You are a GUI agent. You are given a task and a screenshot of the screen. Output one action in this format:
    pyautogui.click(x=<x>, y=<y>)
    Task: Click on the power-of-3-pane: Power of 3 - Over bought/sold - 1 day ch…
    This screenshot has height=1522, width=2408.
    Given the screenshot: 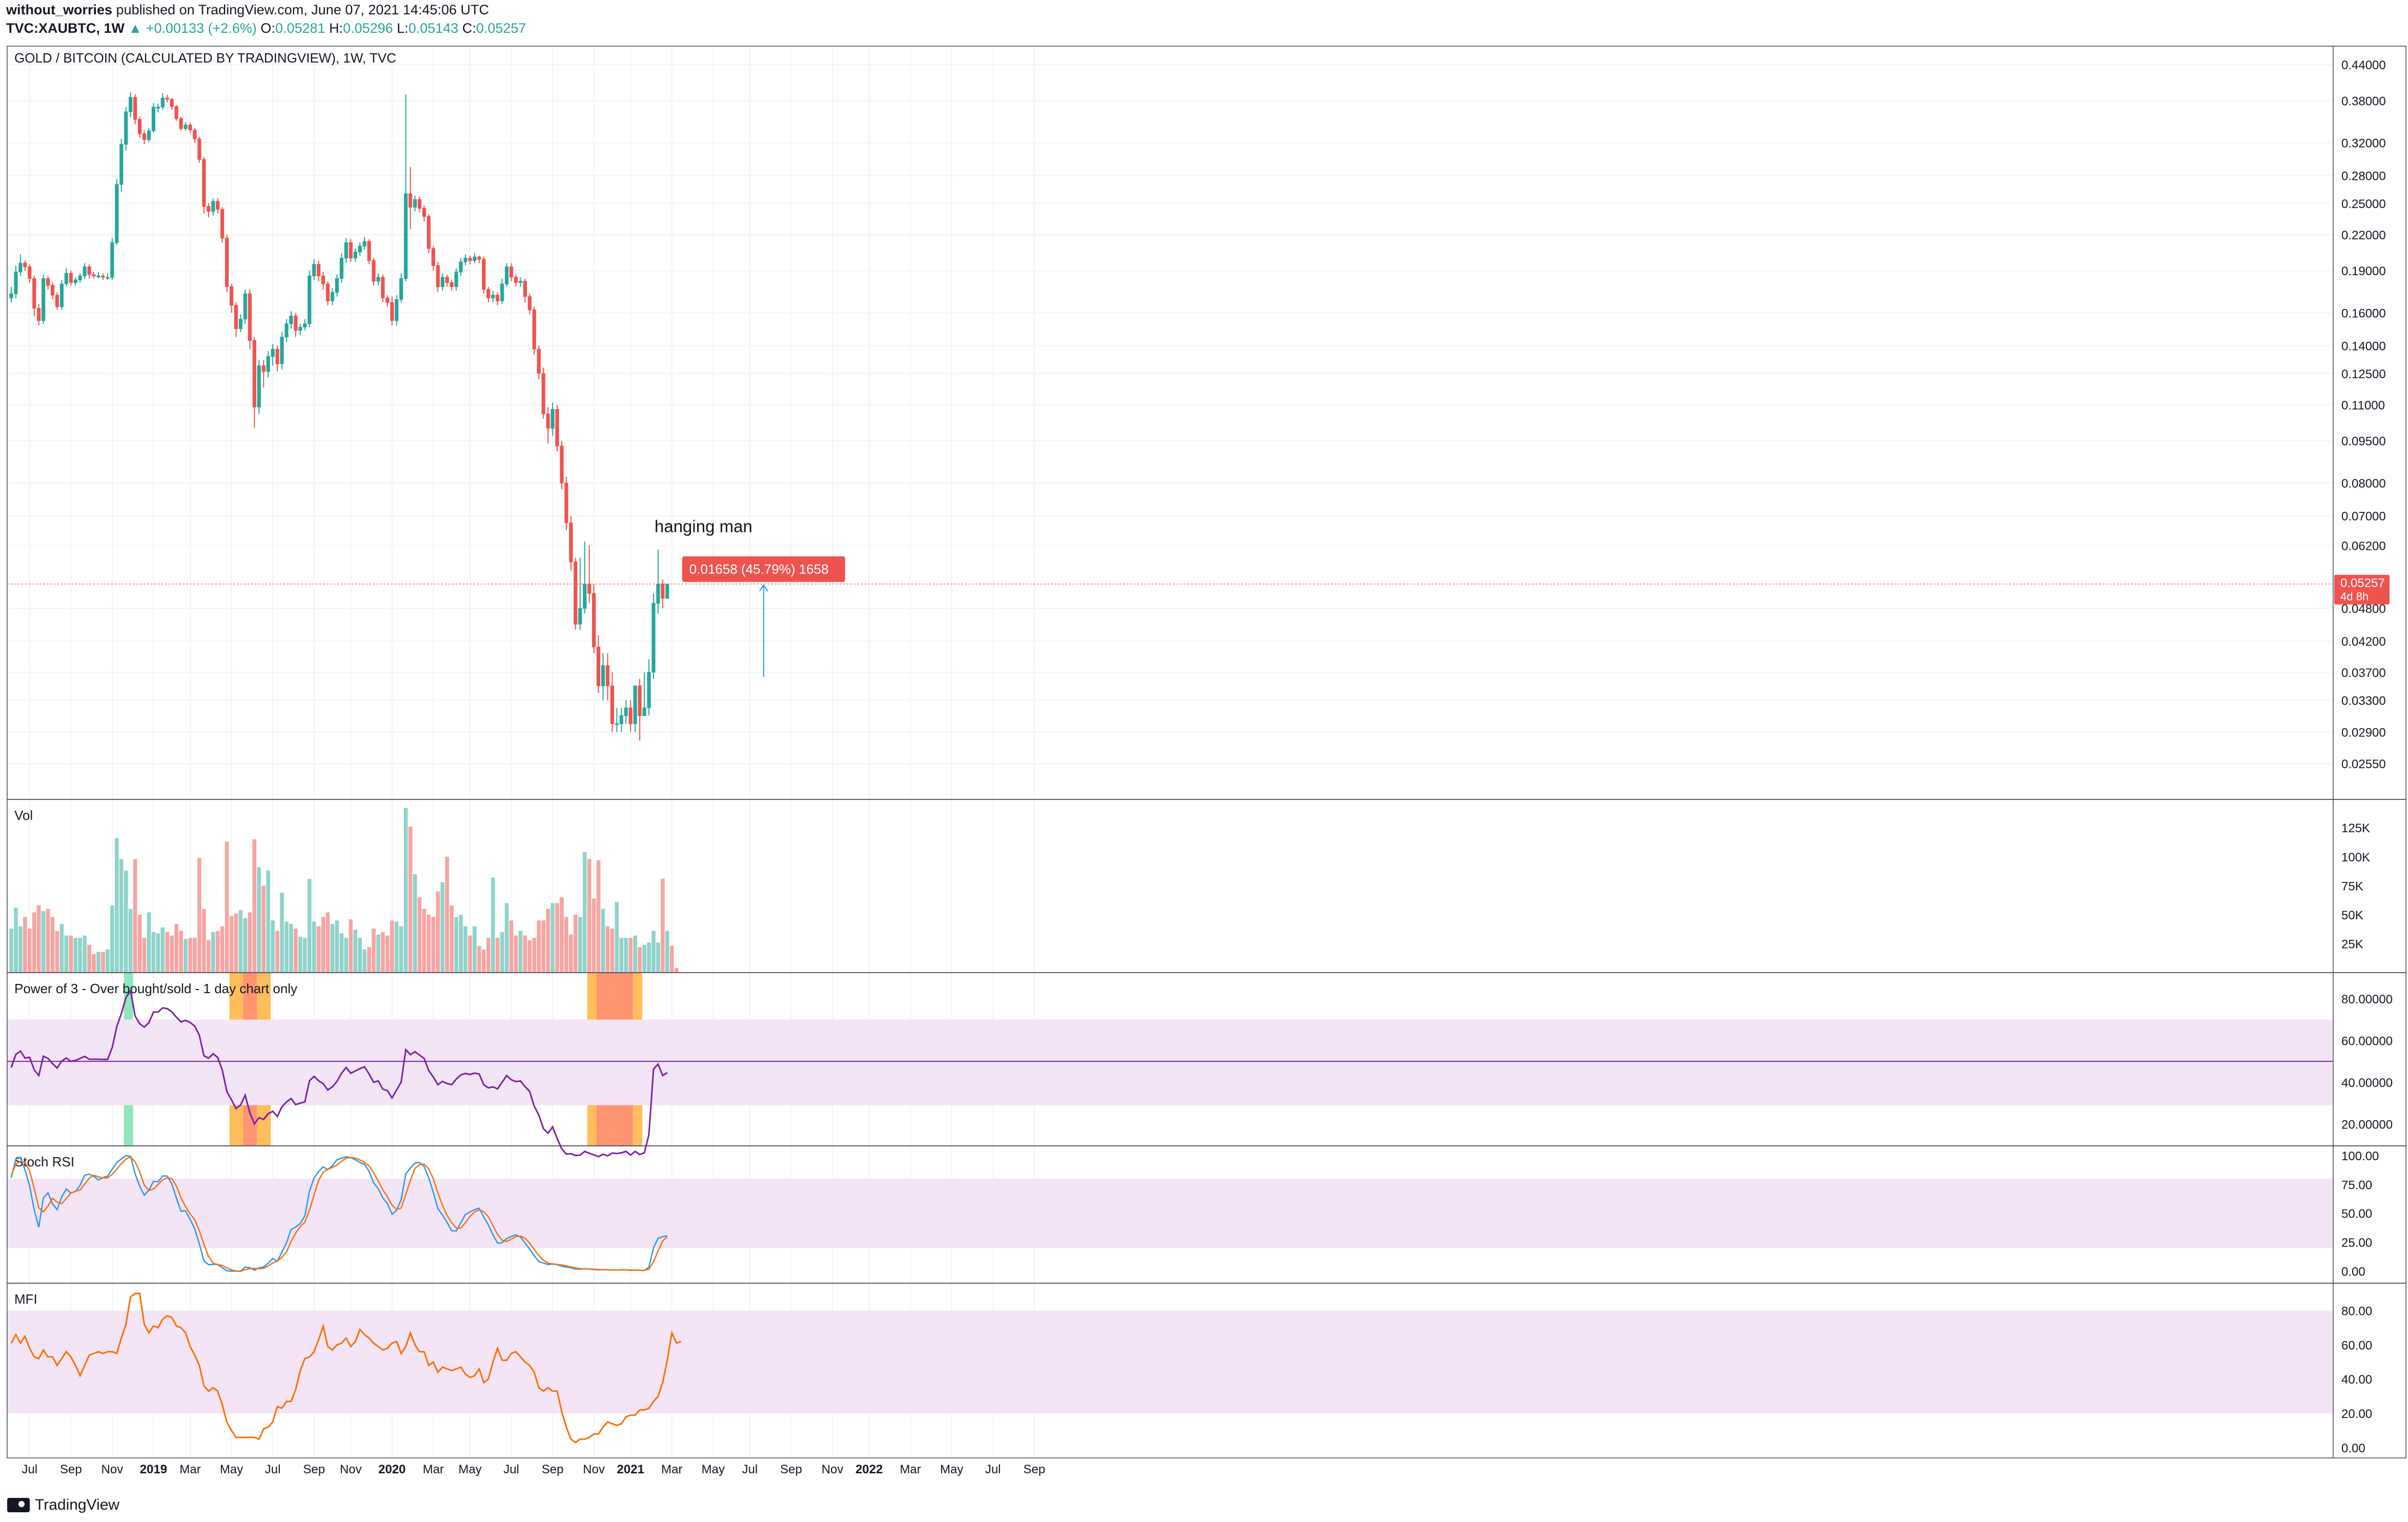 What is the action you would take?
    pyautogui.click(x=1170, y=1070)
    